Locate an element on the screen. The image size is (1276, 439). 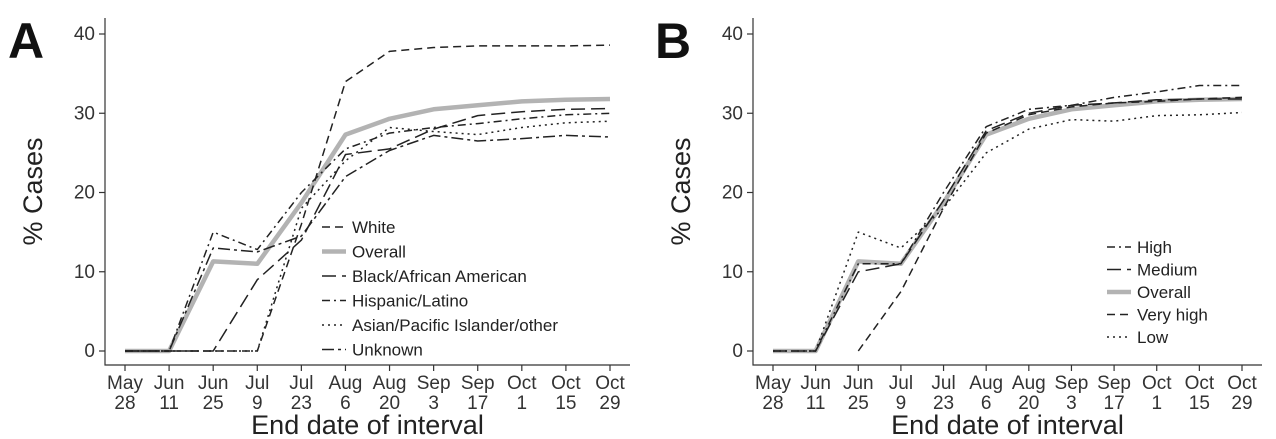
panel-letter: B is located at coordinates (673, 41).